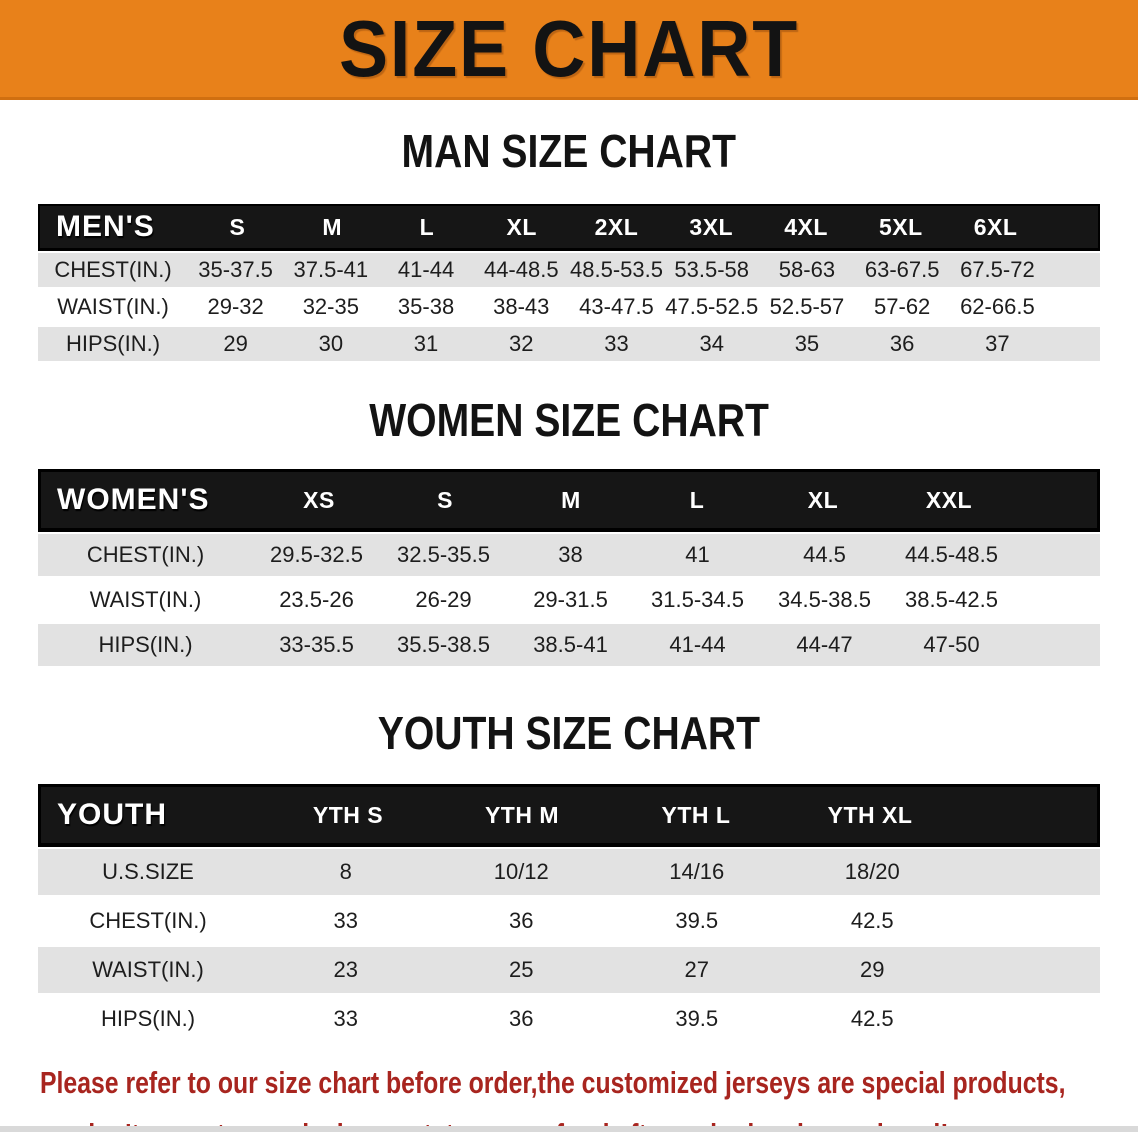 This screenshot has width=1138, height=1132. What do you see at coordinates (616, 269) in the screenshot?
I see `value-cell: 48.5-53.5` at bounding box center [616, 269].